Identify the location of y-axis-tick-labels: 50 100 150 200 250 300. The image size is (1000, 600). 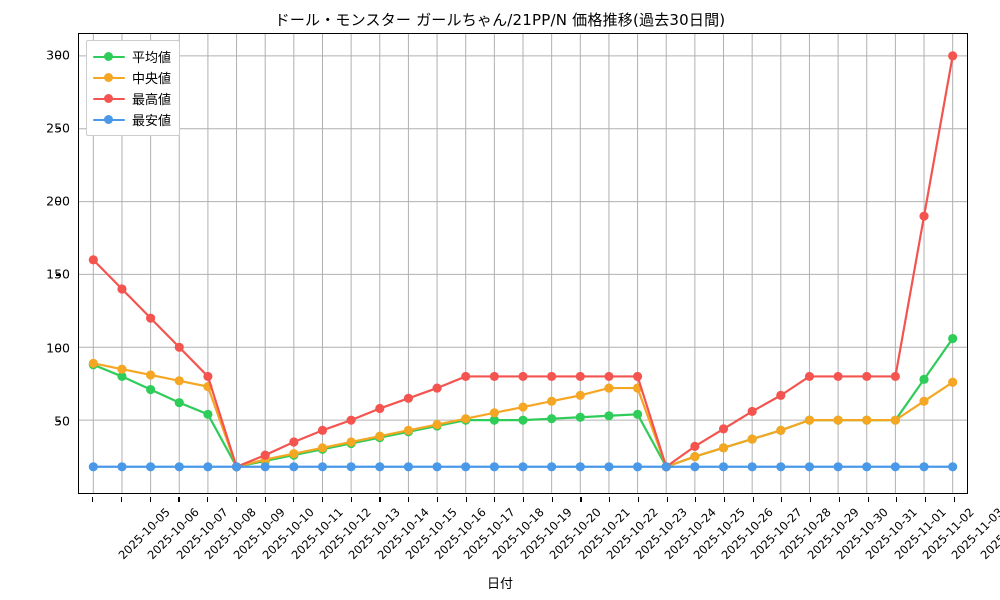
(44, 263).